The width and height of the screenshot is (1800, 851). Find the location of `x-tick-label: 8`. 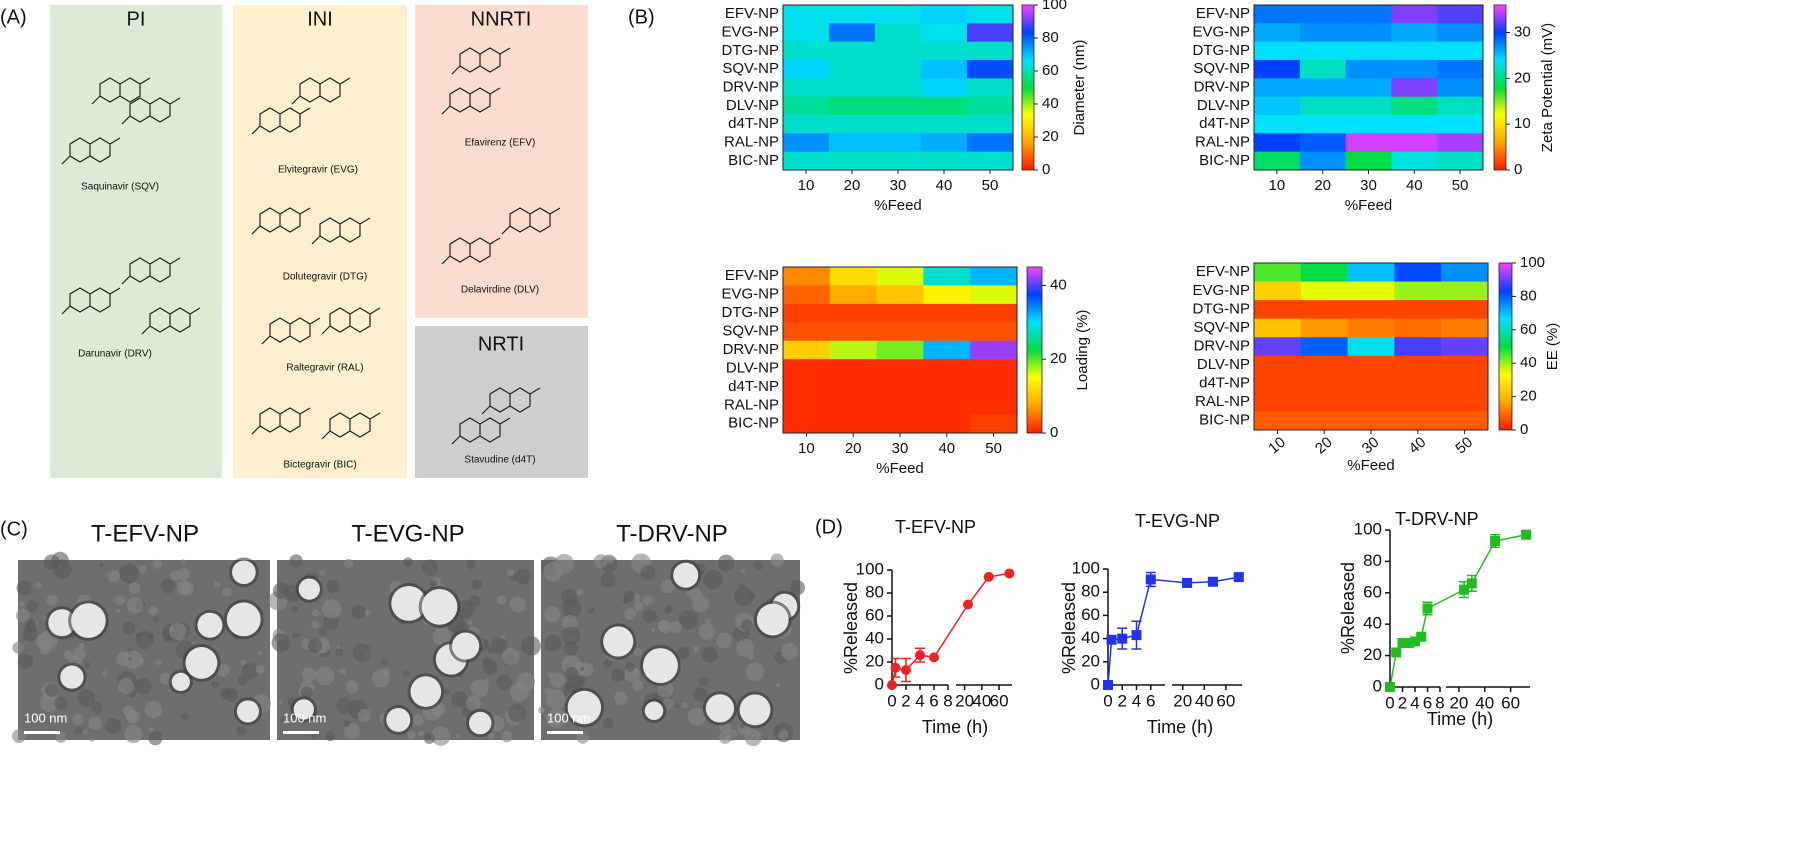

x-tick-label: 8 is located at coordinates (947, 700).